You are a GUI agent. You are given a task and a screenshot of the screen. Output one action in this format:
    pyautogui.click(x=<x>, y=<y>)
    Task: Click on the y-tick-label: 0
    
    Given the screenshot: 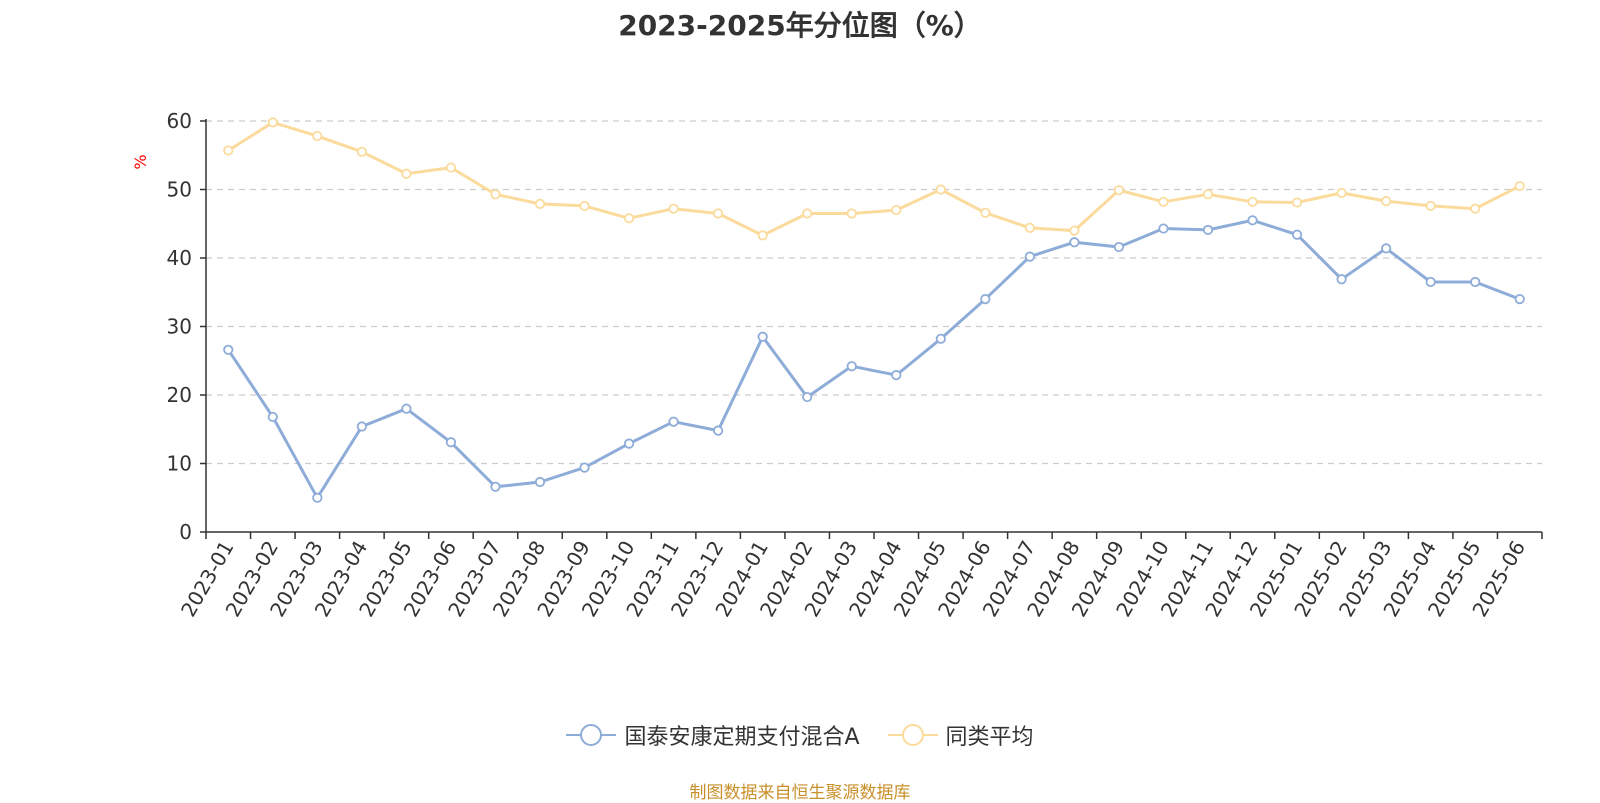 What is the action you would take?
    pyautogui.click(x=185, y=532)
    